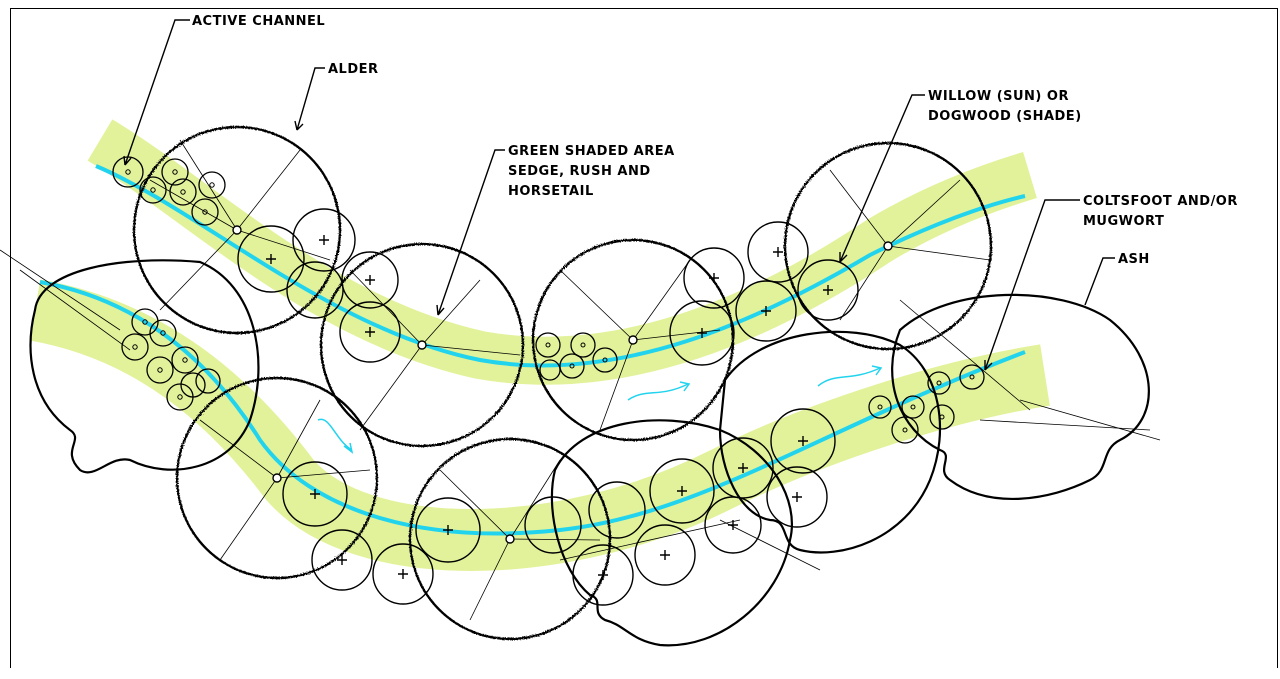 The height and width of the screenshot is (679, 1280). Describe the element at coordinates (258, 21) in the screenshot. I see `label-active-channel: ACTIVE CHANNEL` at that location.